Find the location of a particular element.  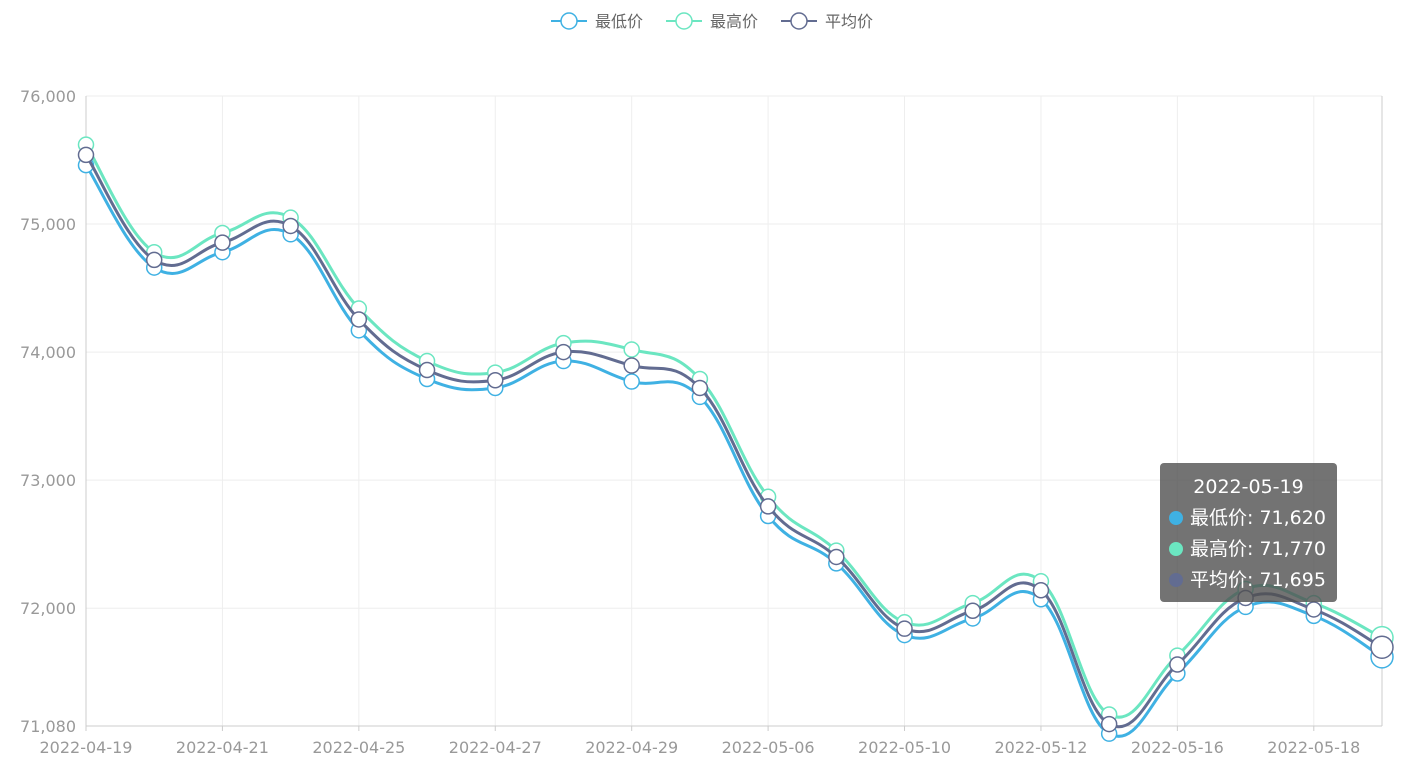

legend-item-high: 最高价 is located at coordinates (712, 21).